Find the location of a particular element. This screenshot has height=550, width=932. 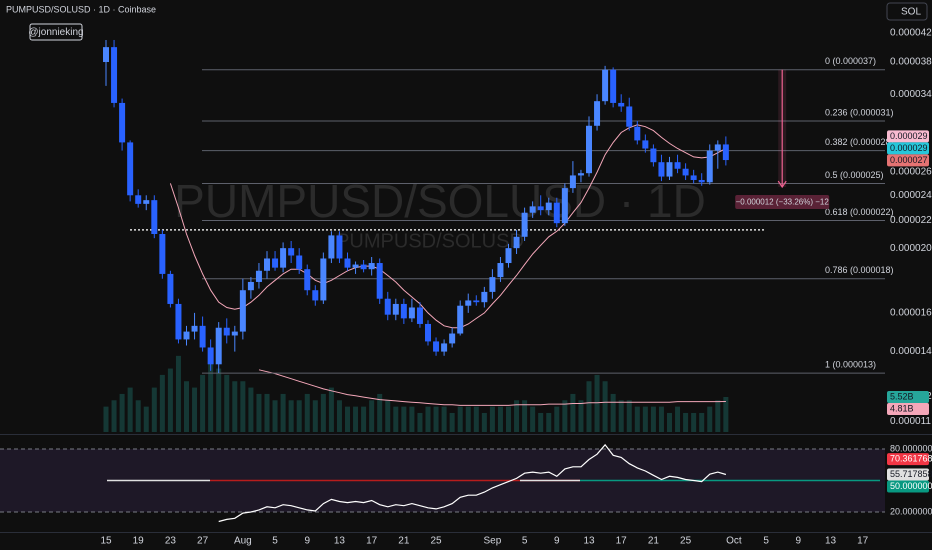

fib-label: 0.382 (0.000028) is located at coordinates (859, 142).